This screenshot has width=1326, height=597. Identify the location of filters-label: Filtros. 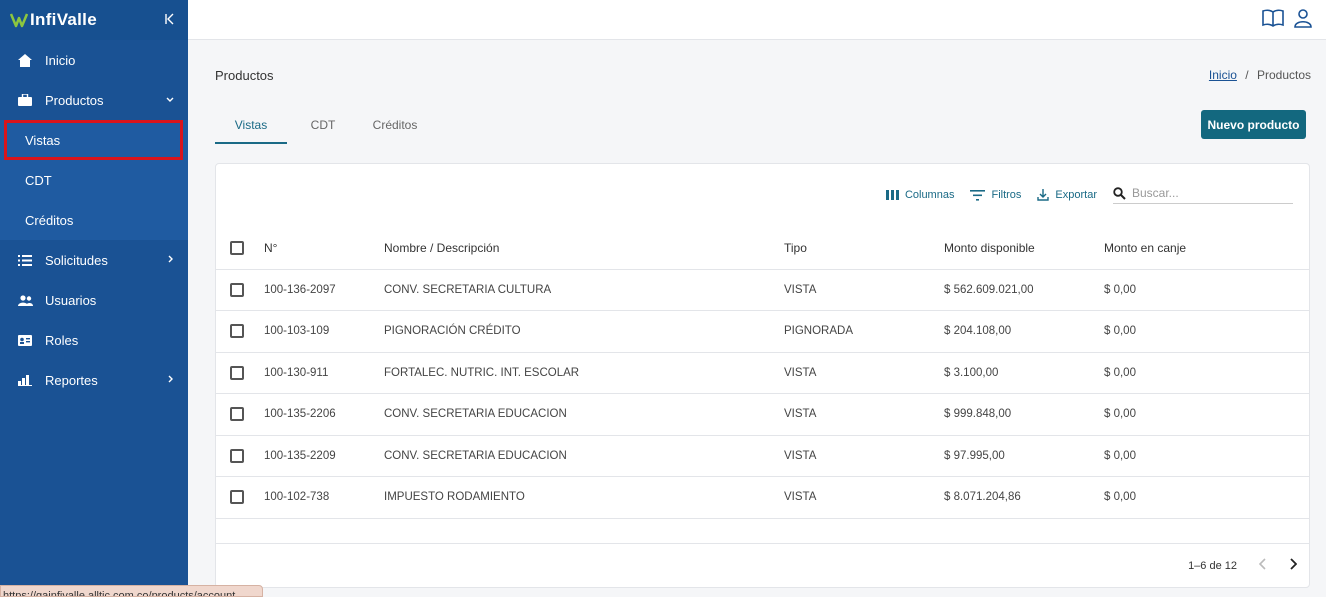
(1006, 195).